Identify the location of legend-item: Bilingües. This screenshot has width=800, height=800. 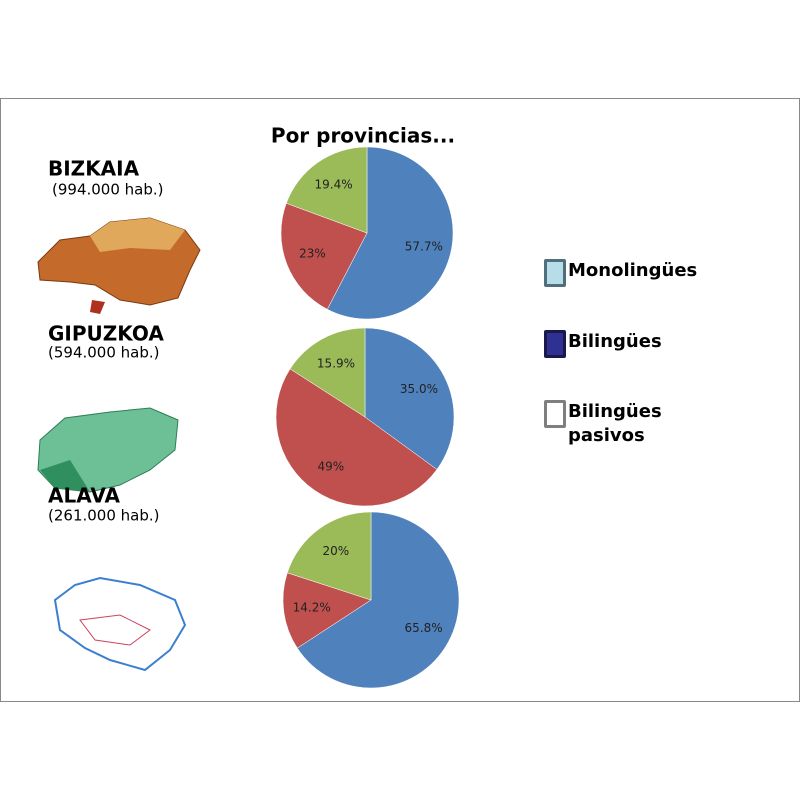
(631, 344).